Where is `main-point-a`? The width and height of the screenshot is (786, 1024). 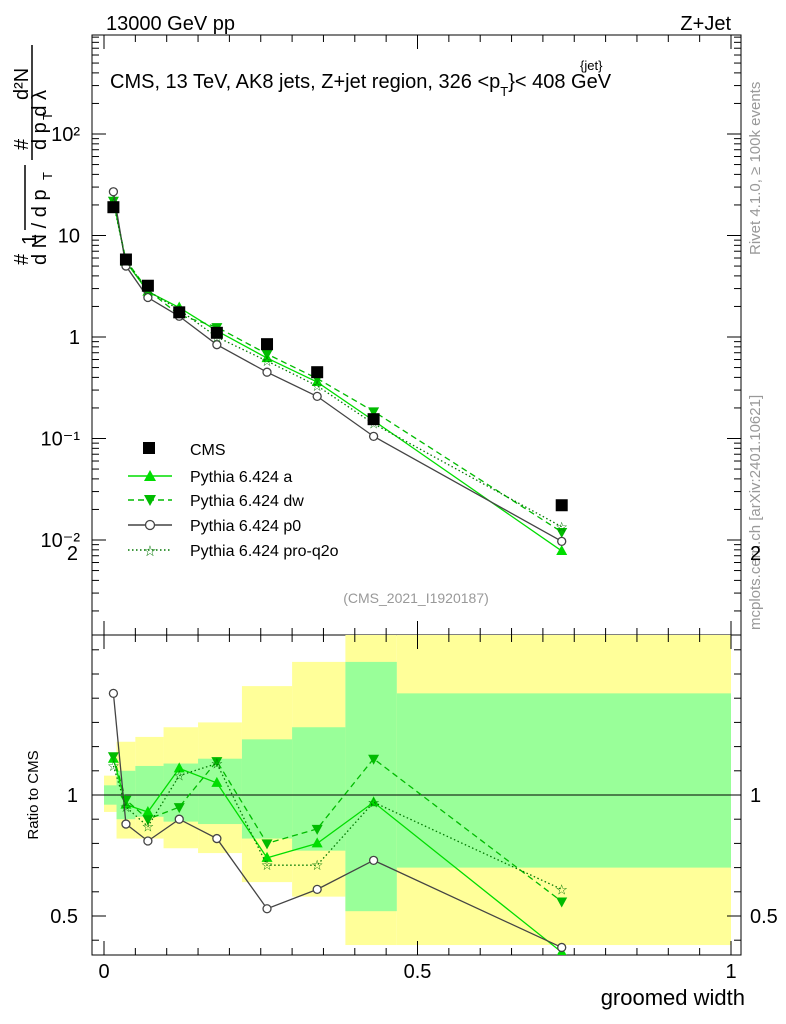 main-point-a is located at coordinates (562, 549).